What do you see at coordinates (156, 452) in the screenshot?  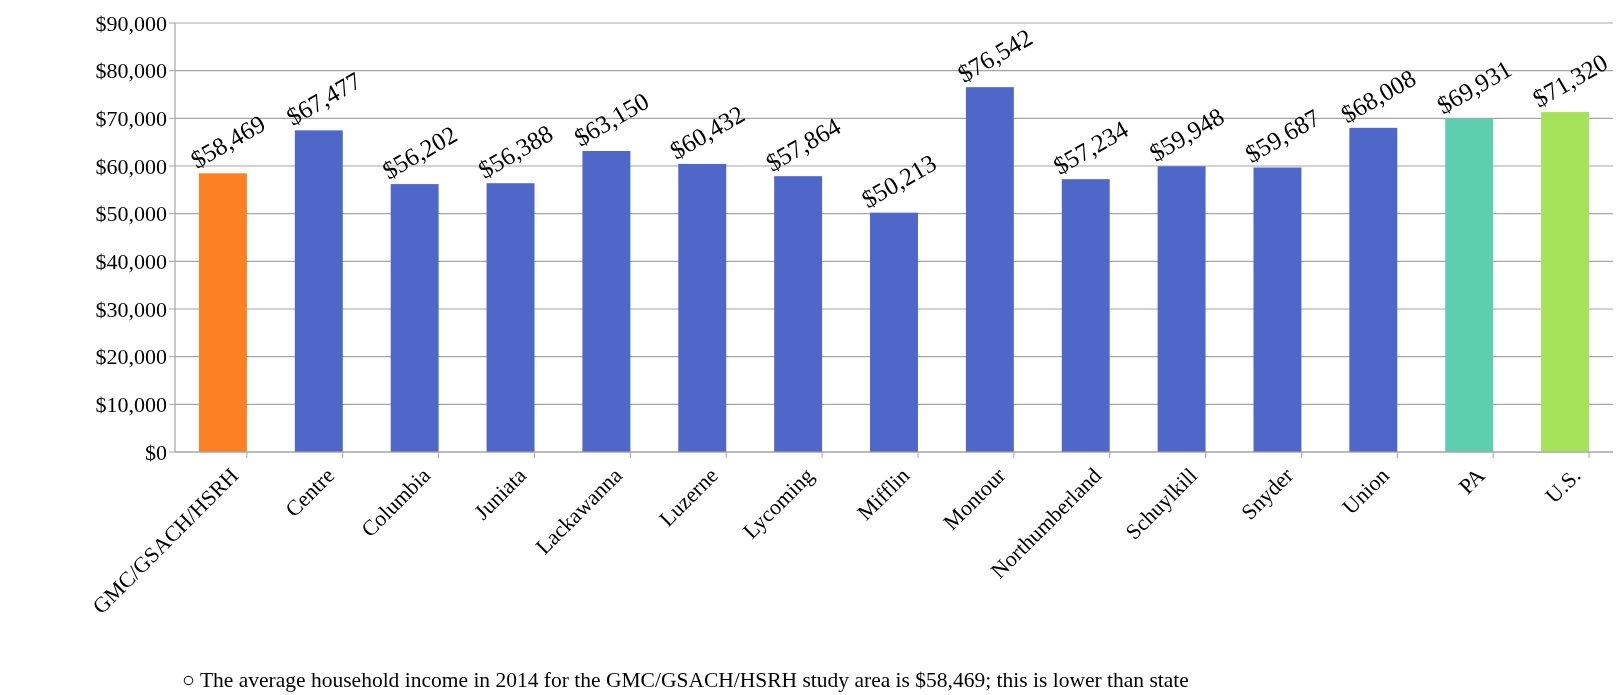 I see `y-tick-label: $0` at bounding box center [156, 452].